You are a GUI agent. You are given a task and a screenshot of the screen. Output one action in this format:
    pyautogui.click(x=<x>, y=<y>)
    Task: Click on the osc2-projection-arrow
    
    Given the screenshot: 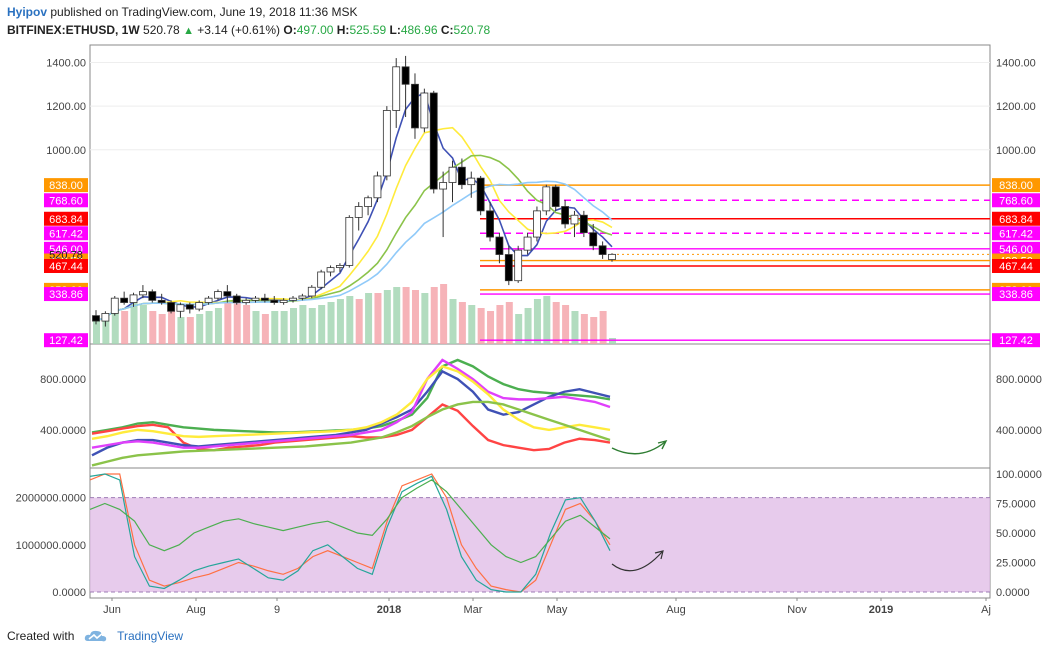 What is the action you would take?
    pyautogui.click(x=637, y=561)
    